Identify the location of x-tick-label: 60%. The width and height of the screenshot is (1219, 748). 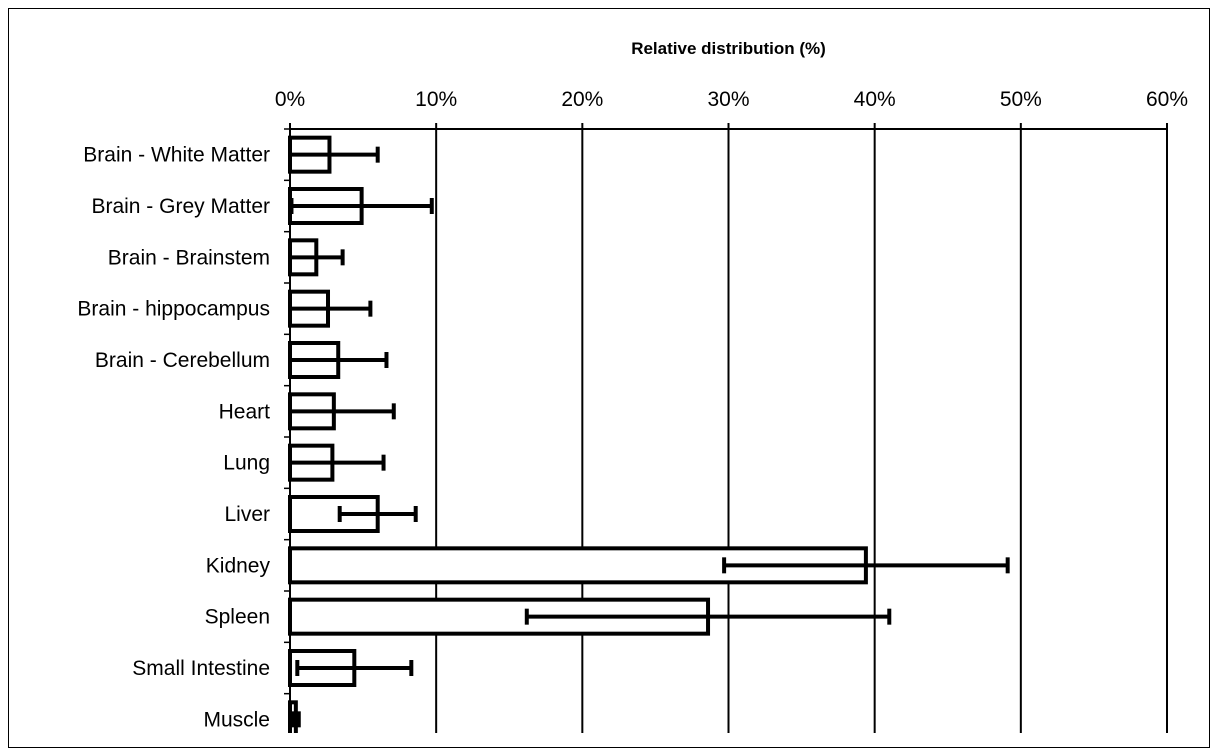
(1167, 99).